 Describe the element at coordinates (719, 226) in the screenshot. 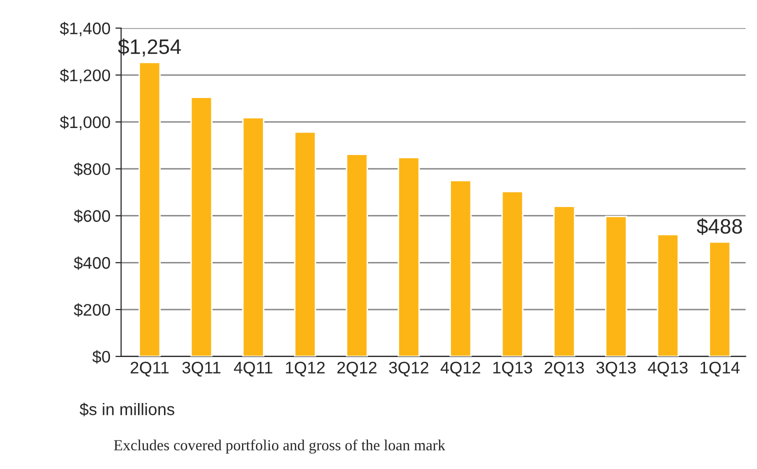

I see `data-label: $488` at that location.